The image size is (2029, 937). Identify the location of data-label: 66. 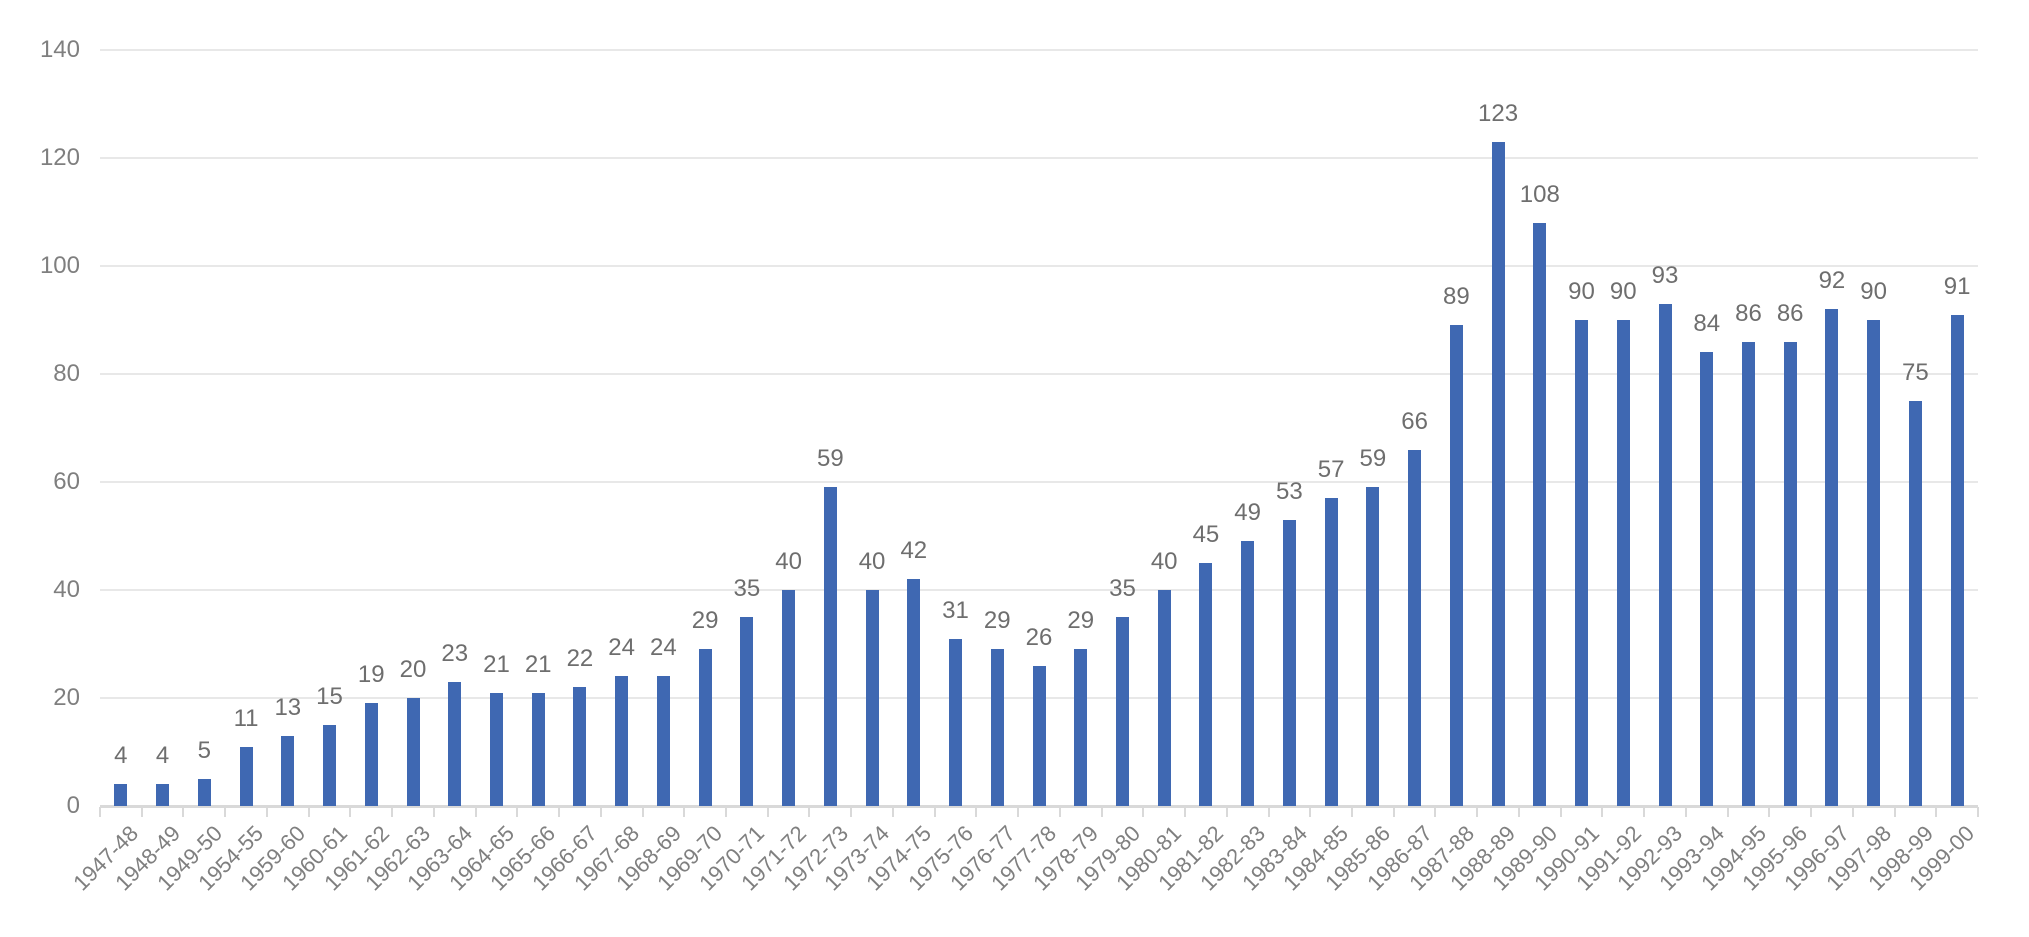
(1414, 421).